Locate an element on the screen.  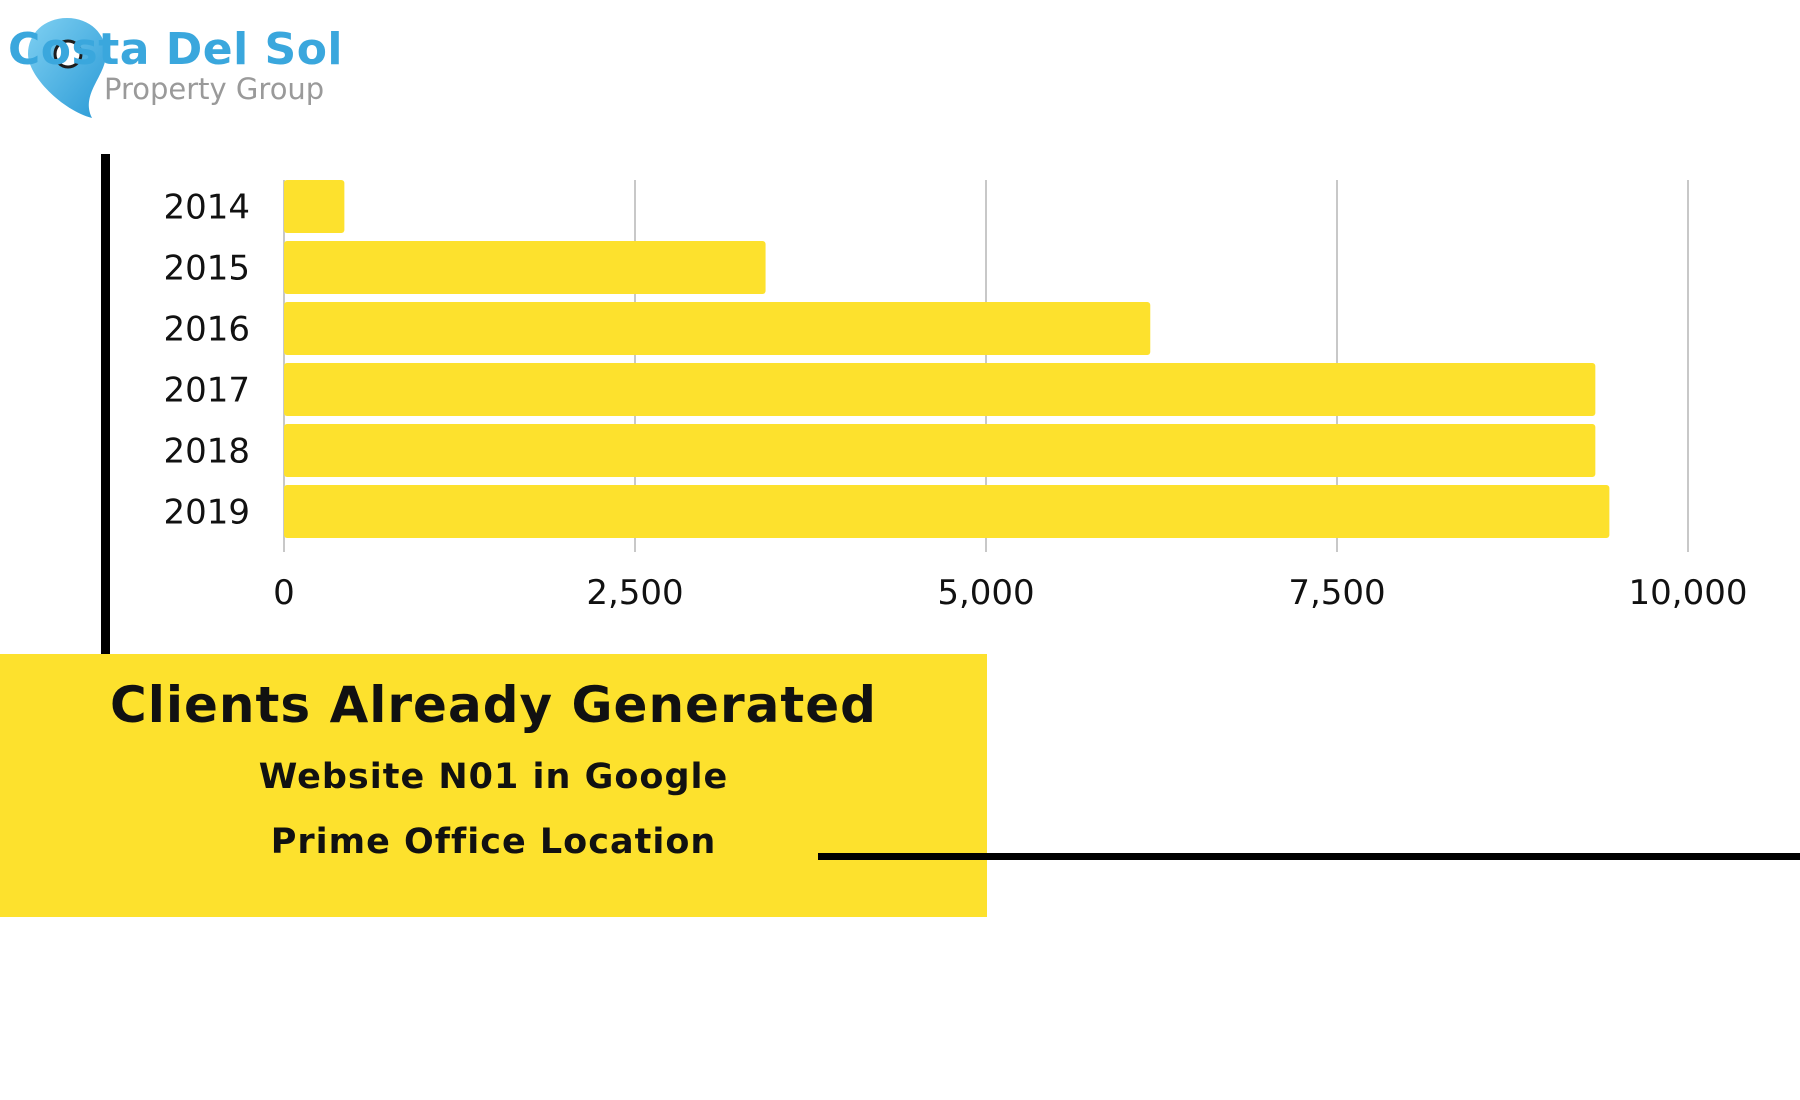
bar-2016 is located at coordinates (717, 328).